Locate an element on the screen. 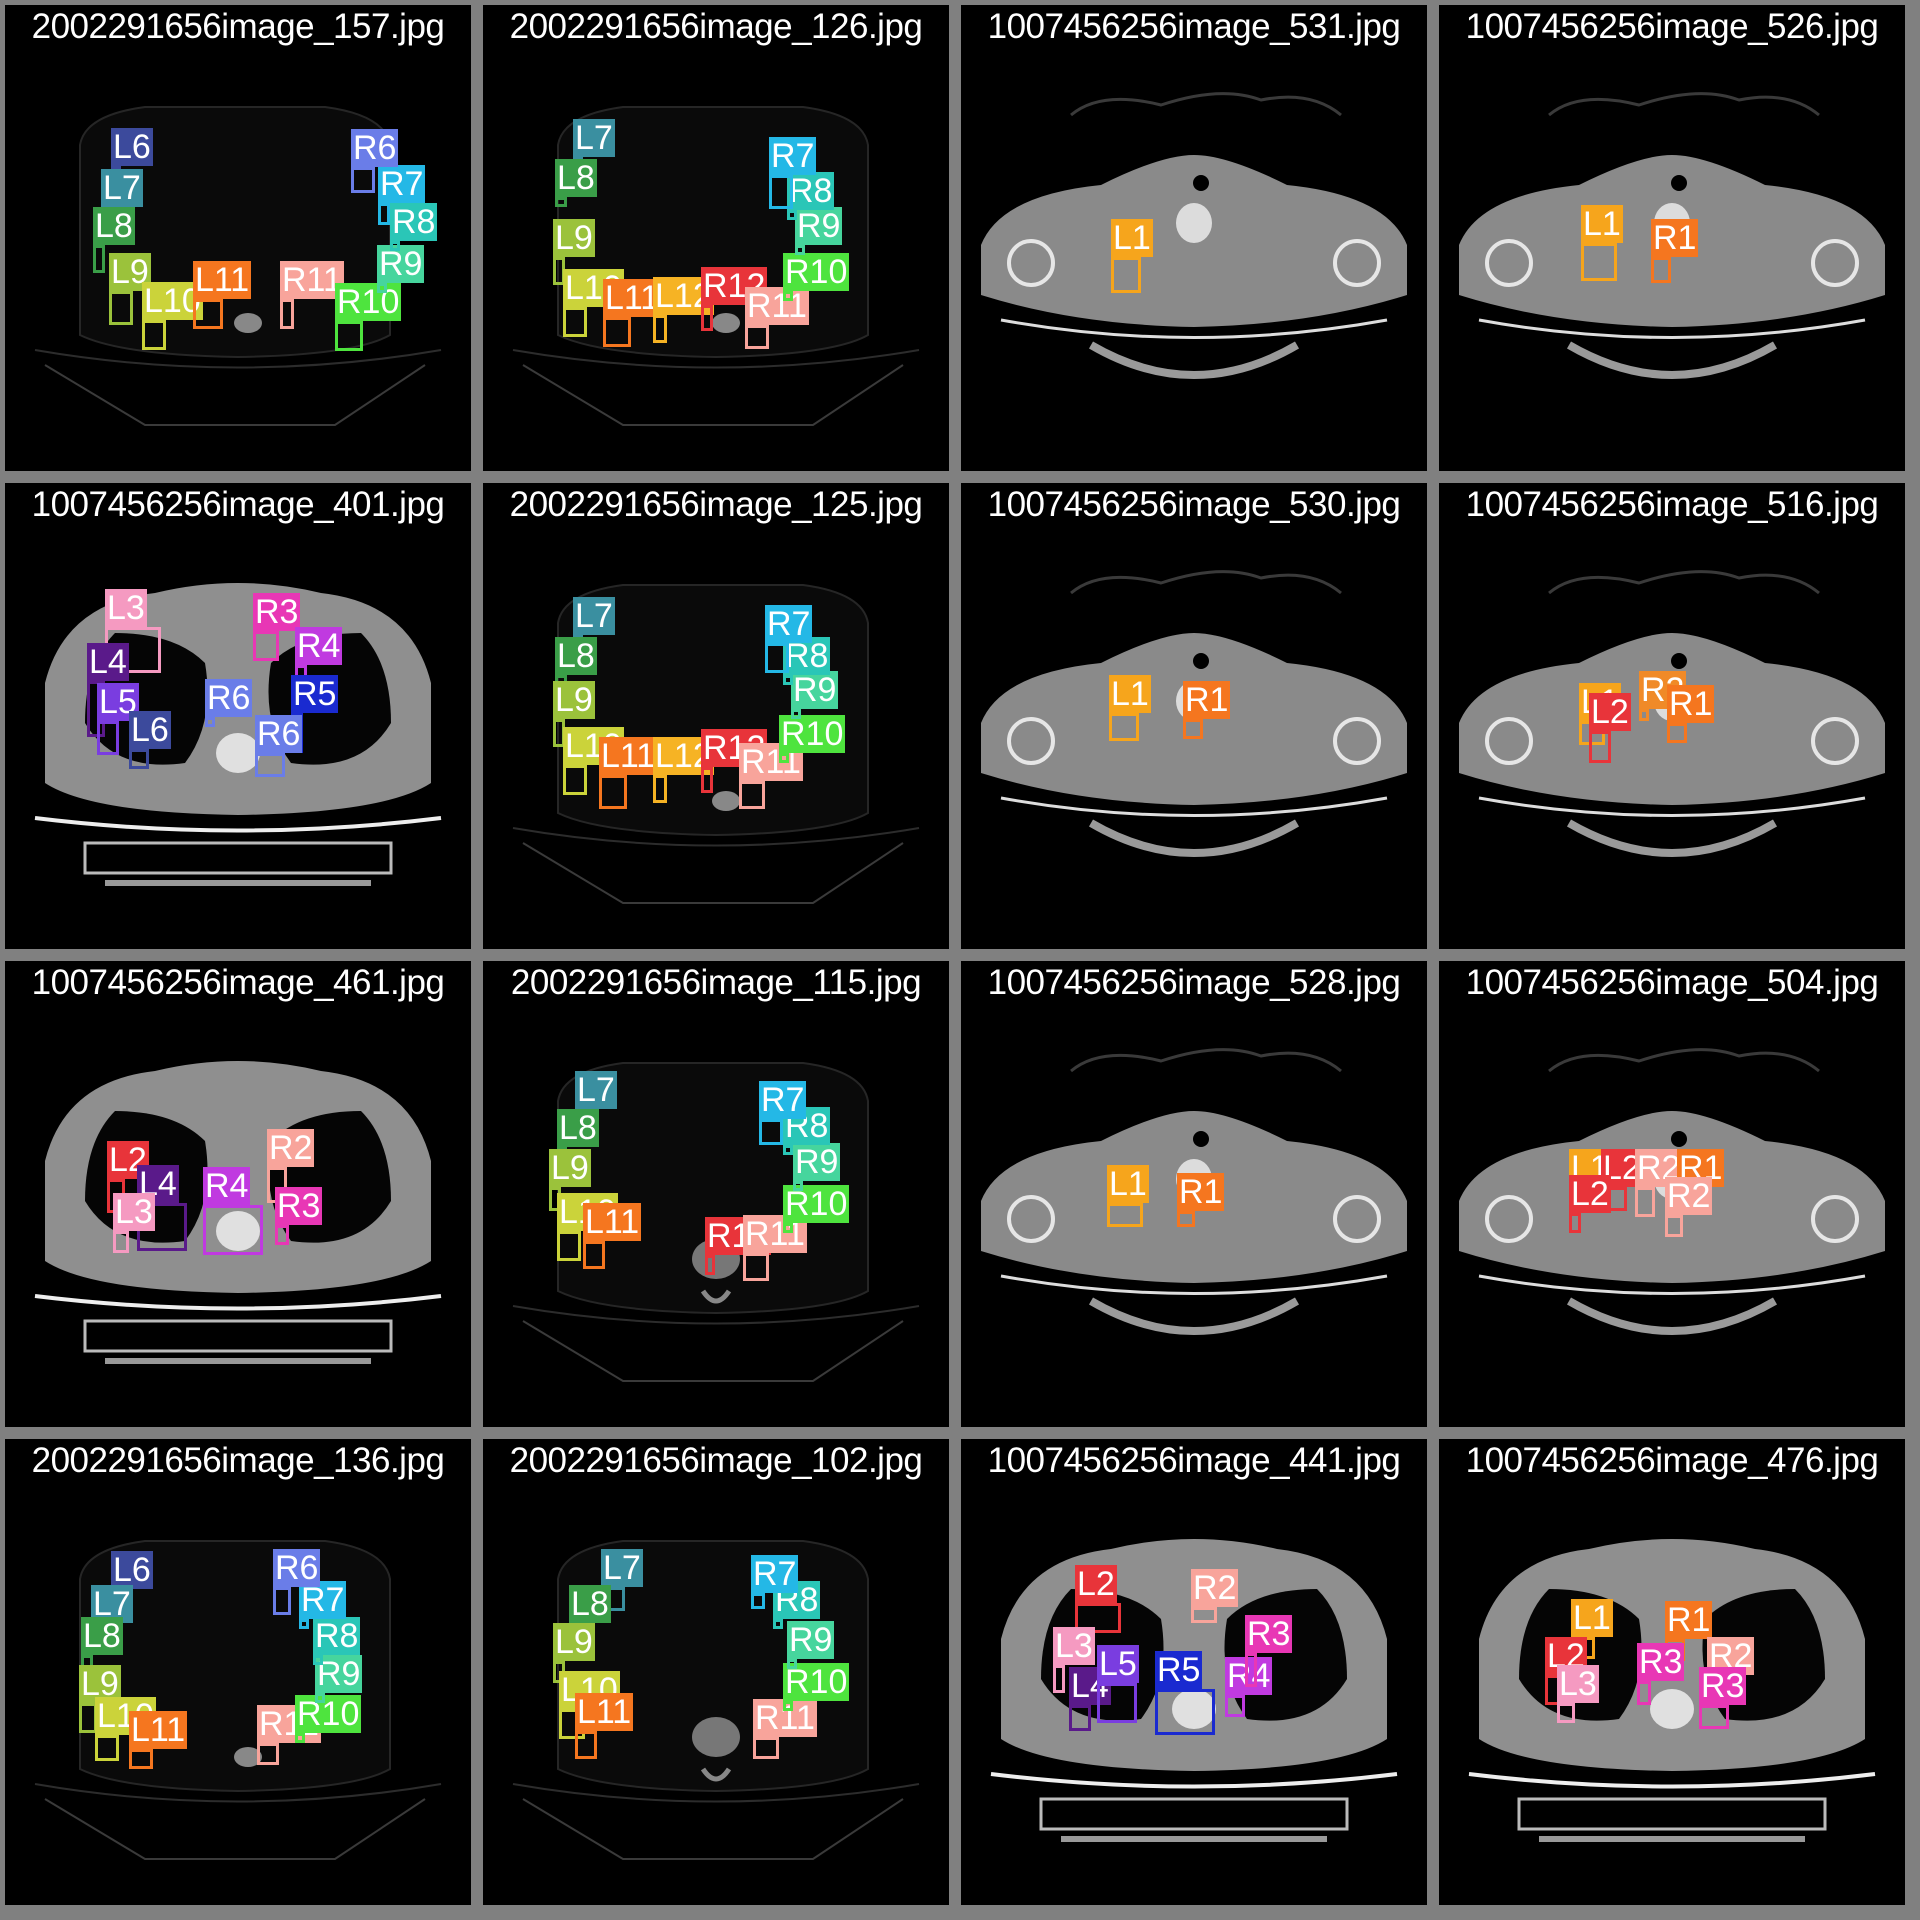  ct-tile: 1007456256image_461.jpg L2 L4 L3 R2 R4 R3 is located at coordinates (238, 1194).